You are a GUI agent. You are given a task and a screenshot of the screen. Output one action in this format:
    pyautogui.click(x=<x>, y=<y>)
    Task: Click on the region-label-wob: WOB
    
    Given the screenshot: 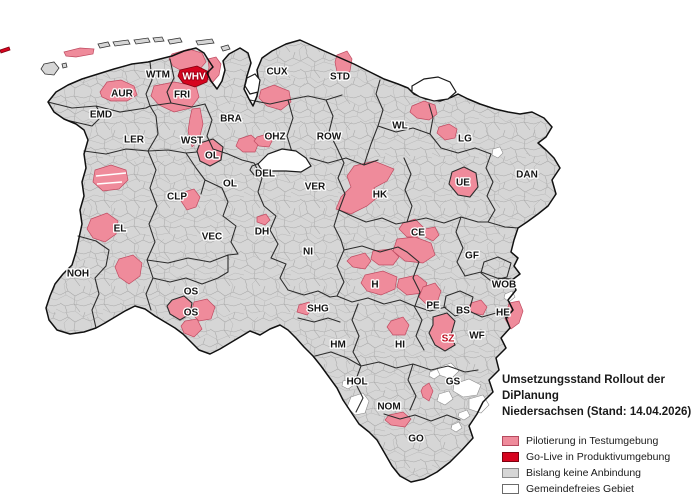 What is the action you would take?
    pyautogui.click(x=504, y=285)
    